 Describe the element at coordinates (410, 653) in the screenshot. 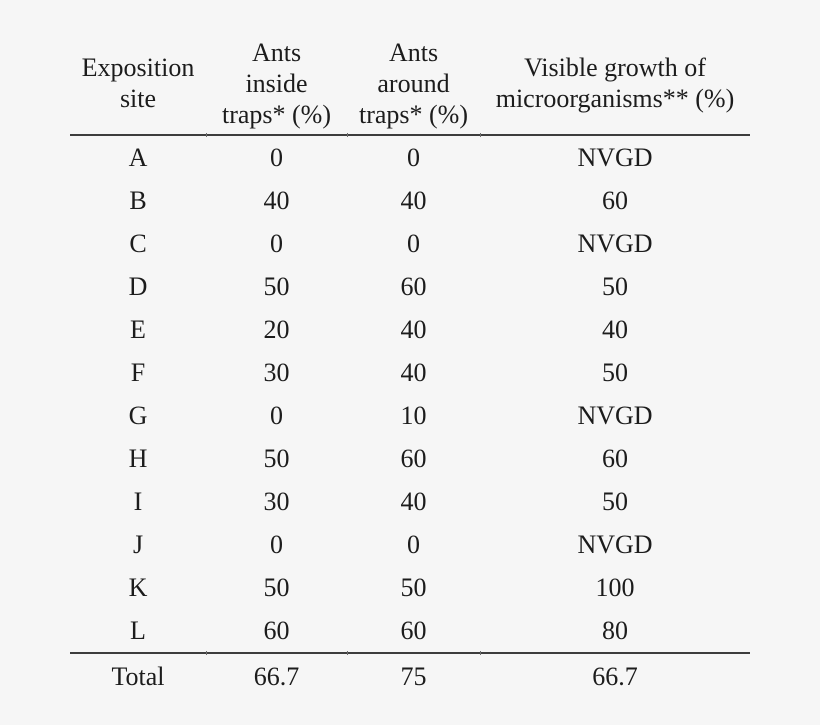

I see `total-rule` at that location.